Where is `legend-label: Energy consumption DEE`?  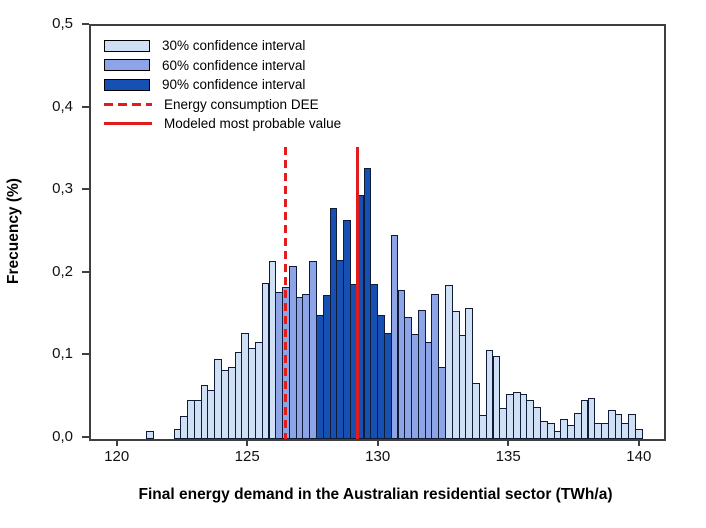
legend-label: Energy consumption DEE is located at coordinates (241, 104).